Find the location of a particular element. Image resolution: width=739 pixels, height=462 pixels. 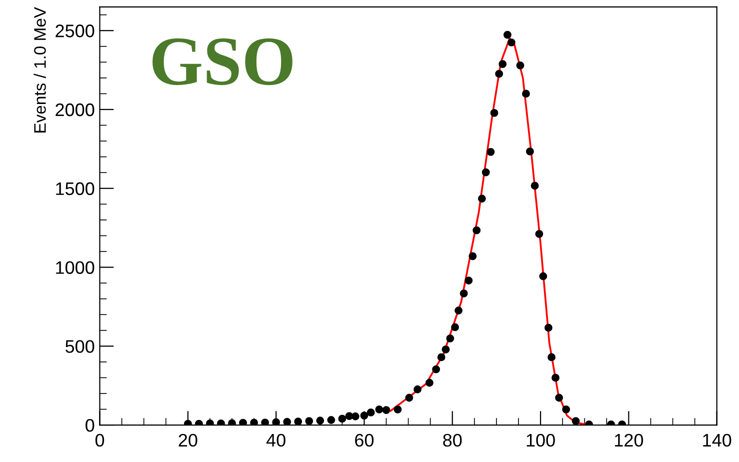

x-tick-label: 120 is located at coordinates (629, 440).